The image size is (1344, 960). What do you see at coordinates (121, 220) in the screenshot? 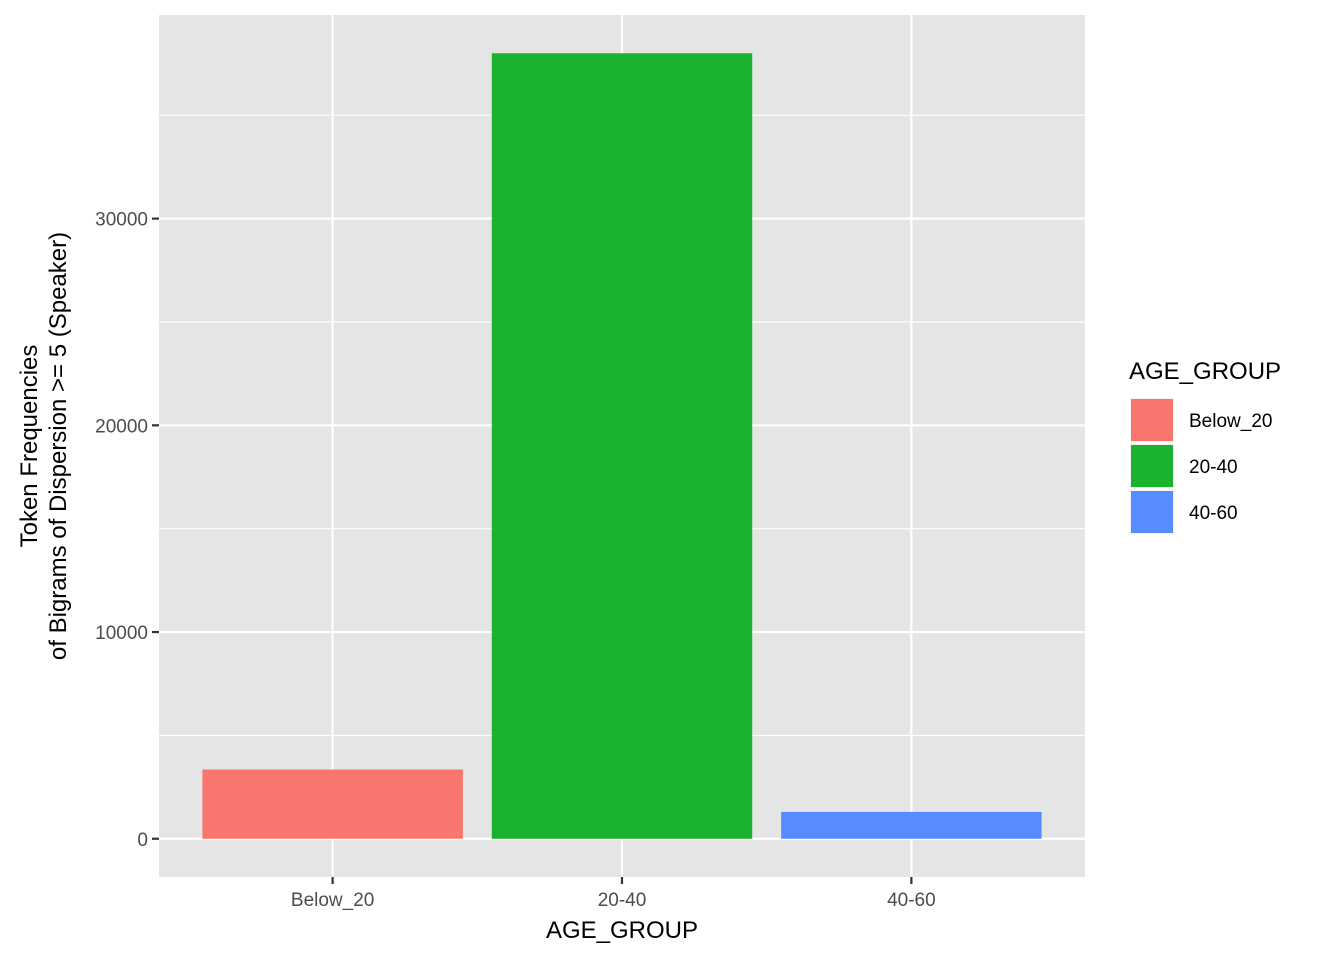
I see `y-tick-label-3: 30000` at bounding box center [121, 220].